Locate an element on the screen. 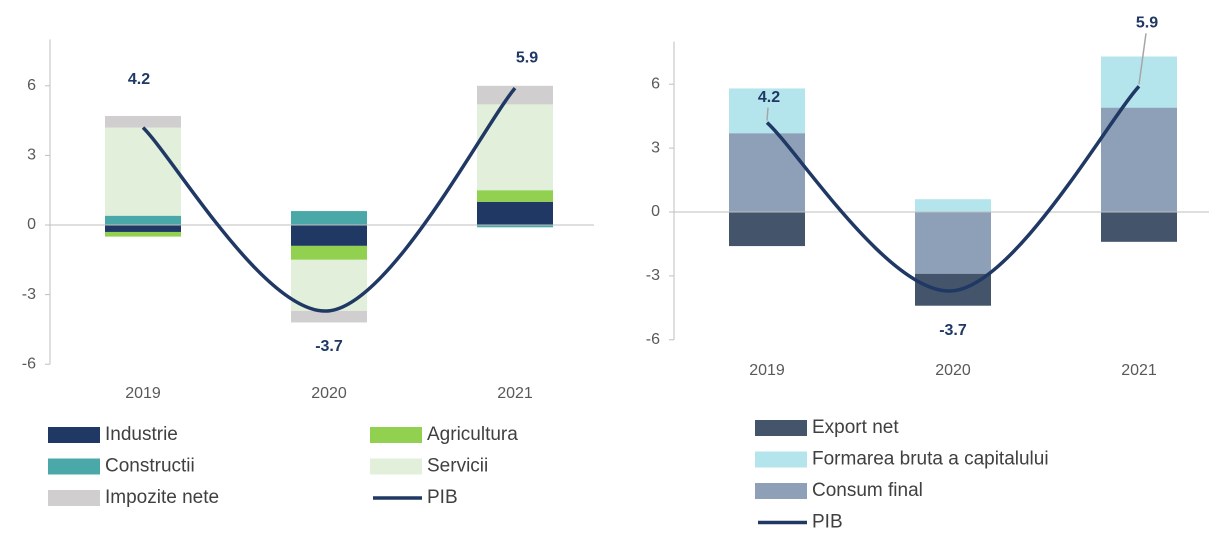  legend-label: Impozite nete is located at coordinates (162, 497).